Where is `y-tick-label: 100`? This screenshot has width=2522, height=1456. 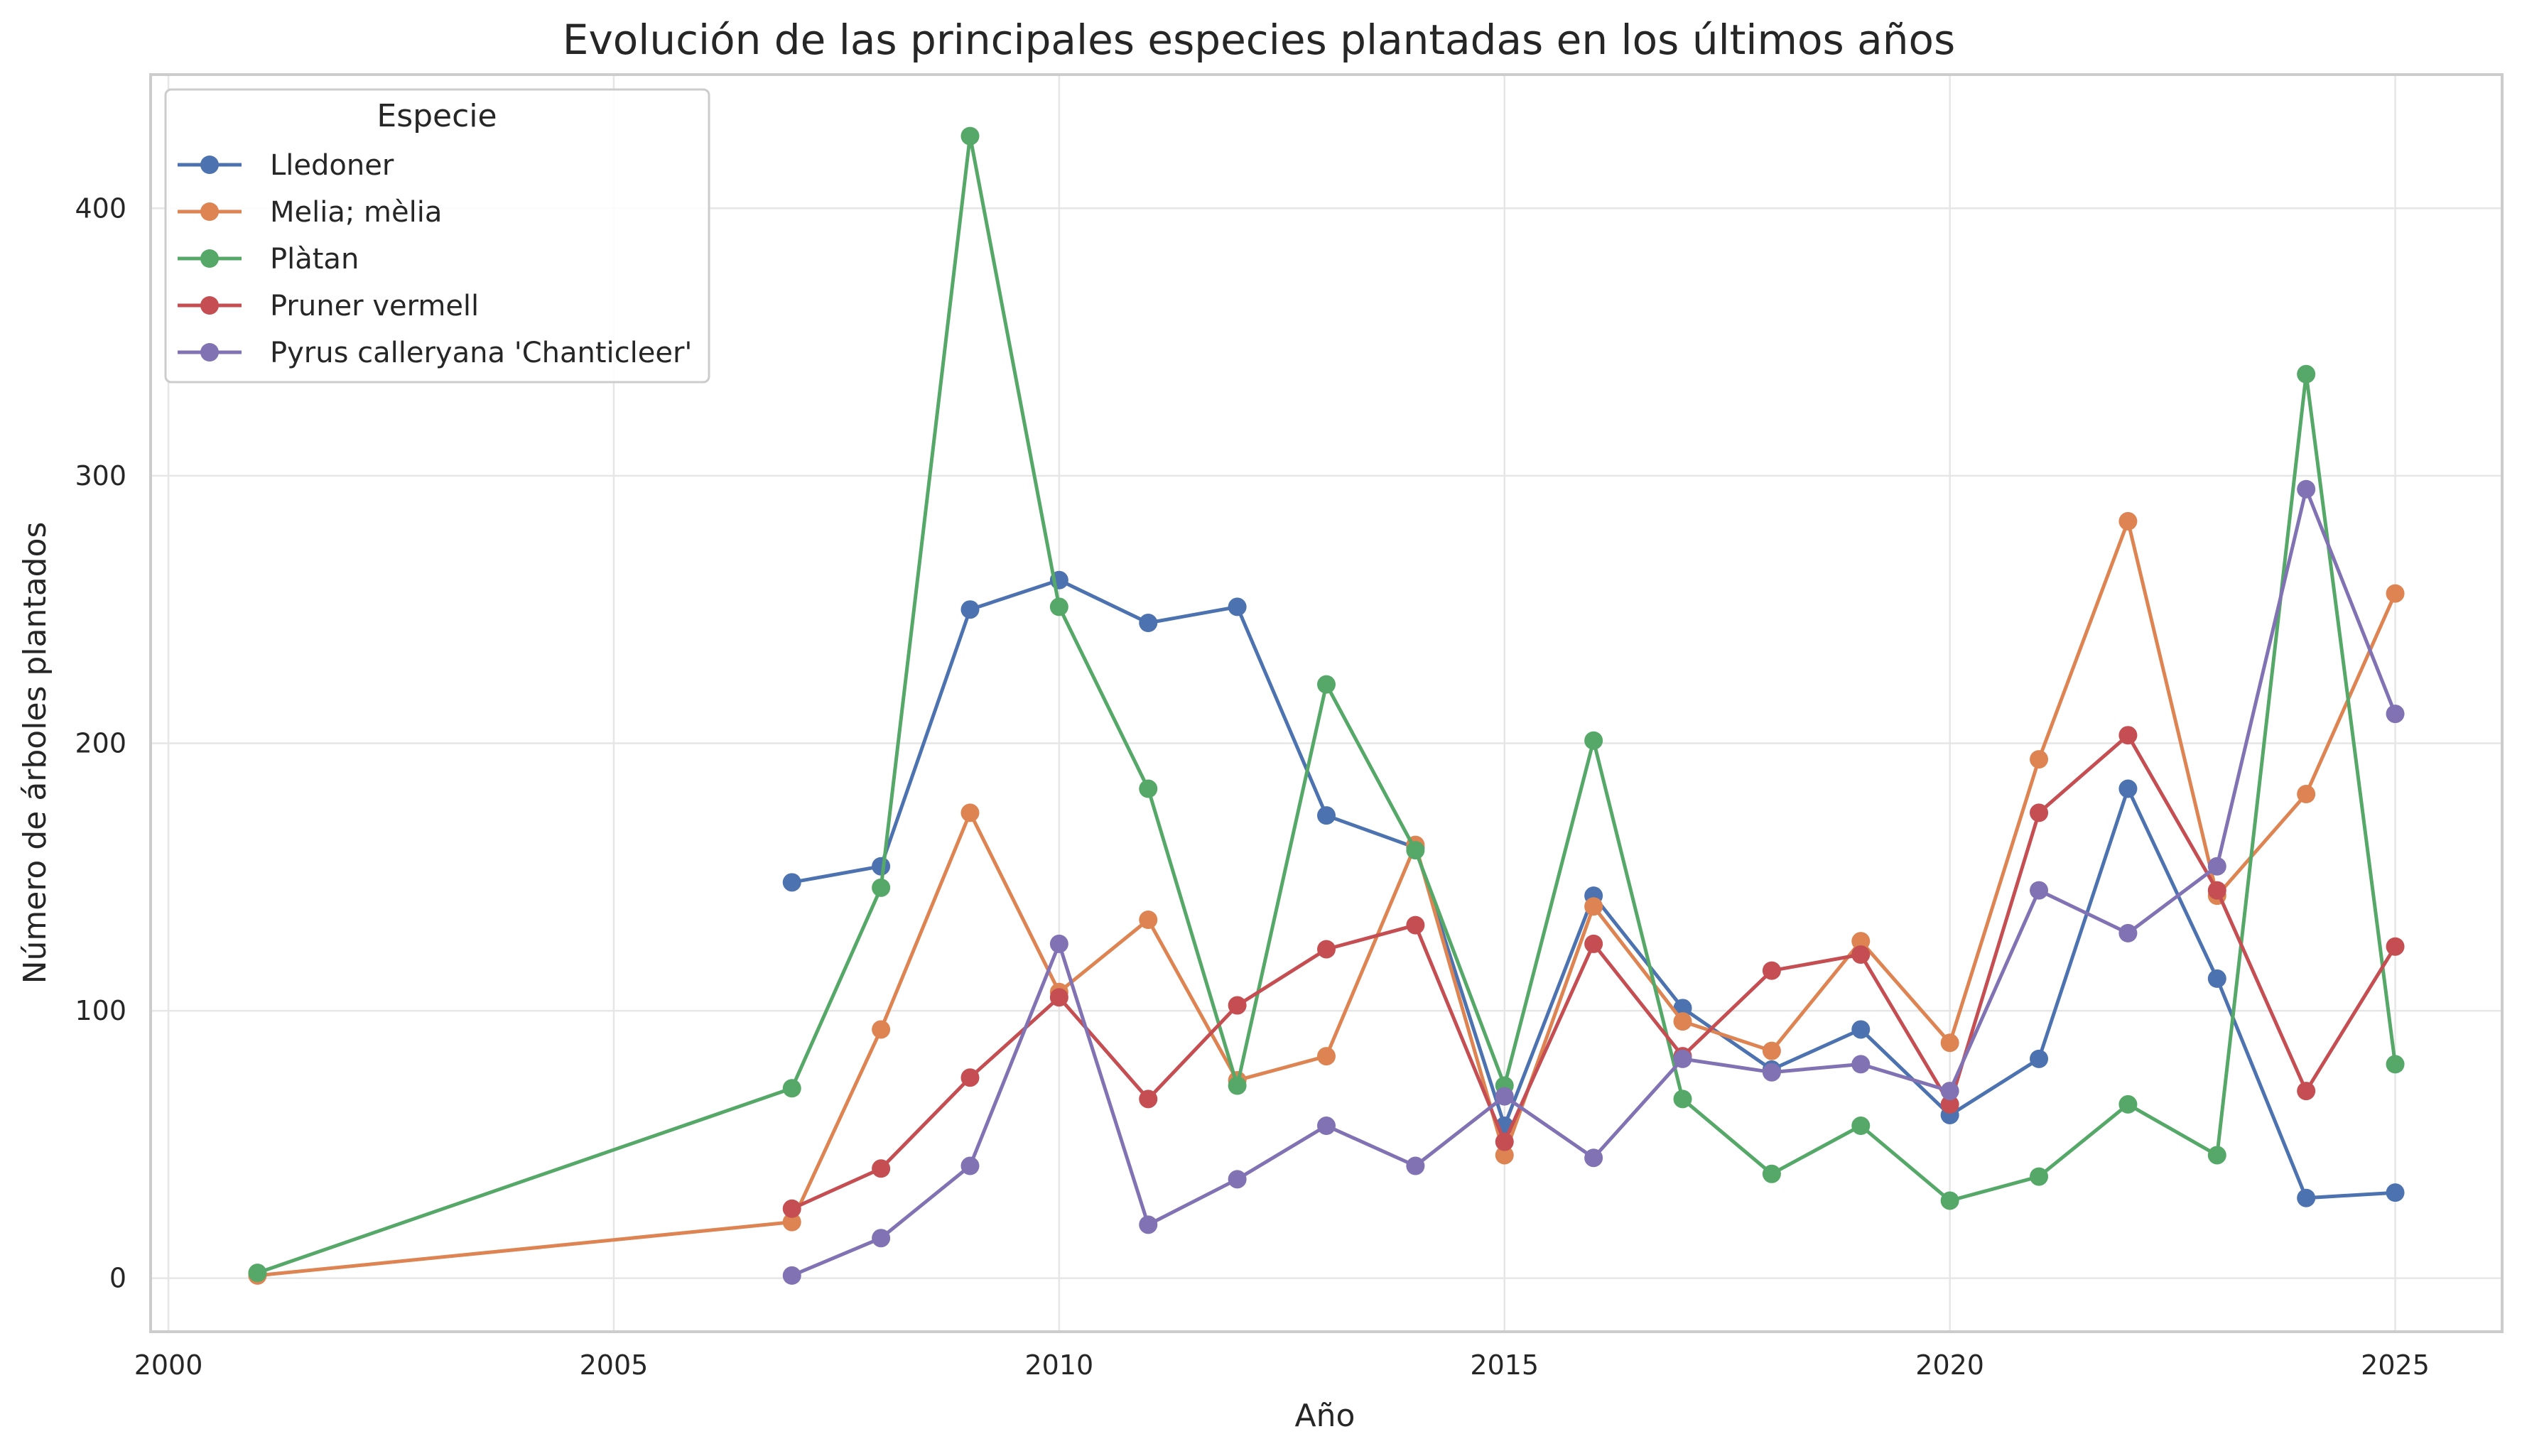 y-tick-label: 100 is located at coordinates (101, 1011).